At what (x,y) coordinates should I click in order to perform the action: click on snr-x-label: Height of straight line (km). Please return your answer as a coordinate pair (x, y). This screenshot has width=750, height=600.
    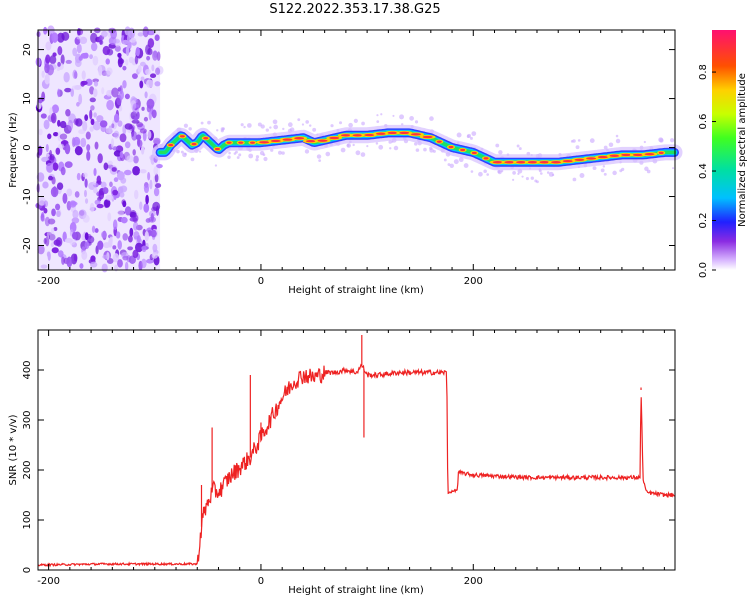
    Looking at the image, I should click on (356, 590).